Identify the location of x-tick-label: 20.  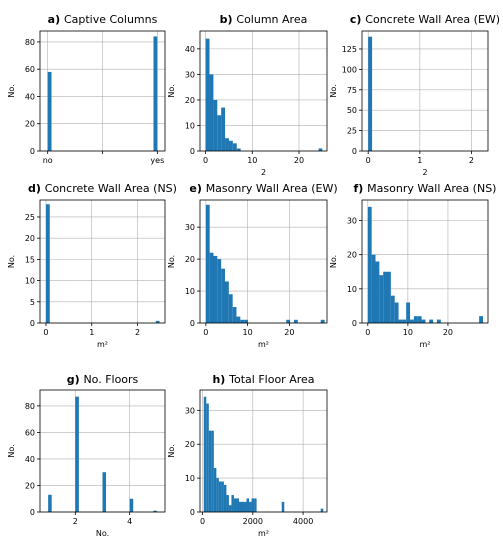
(448, 332).